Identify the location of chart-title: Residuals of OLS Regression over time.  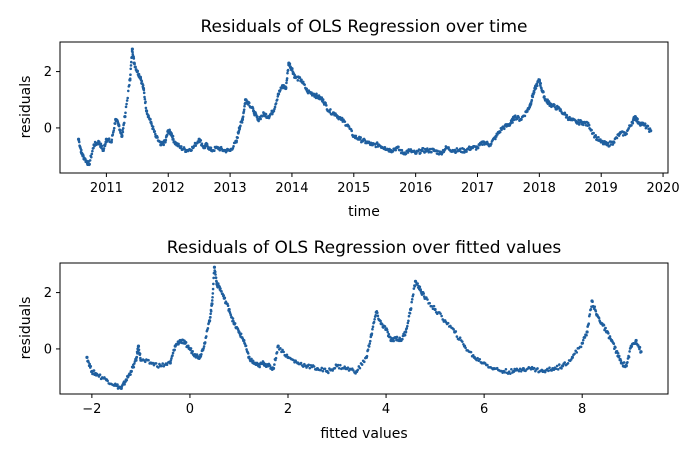
(363, 27).